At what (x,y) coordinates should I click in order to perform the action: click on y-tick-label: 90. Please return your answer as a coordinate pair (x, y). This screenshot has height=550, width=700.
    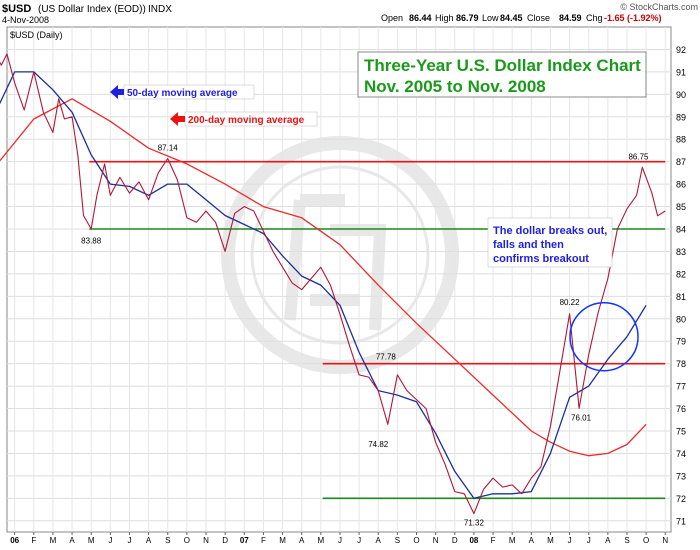
    Looking at the image, I should click on (681, 95).